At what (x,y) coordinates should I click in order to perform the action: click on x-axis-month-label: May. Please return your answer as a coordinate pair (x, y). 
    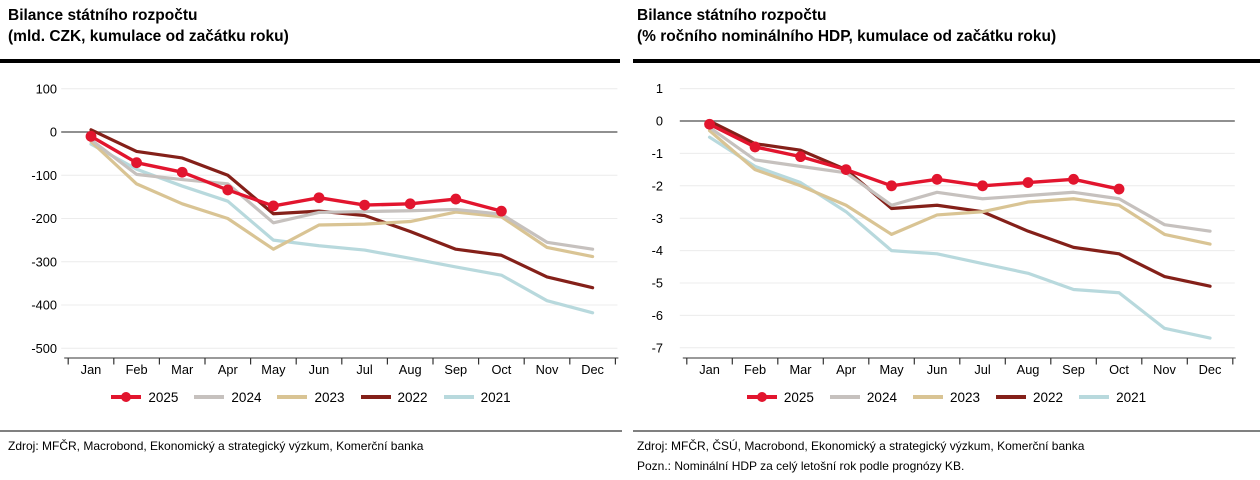
    Looking at the image, I should click on (891, 369).